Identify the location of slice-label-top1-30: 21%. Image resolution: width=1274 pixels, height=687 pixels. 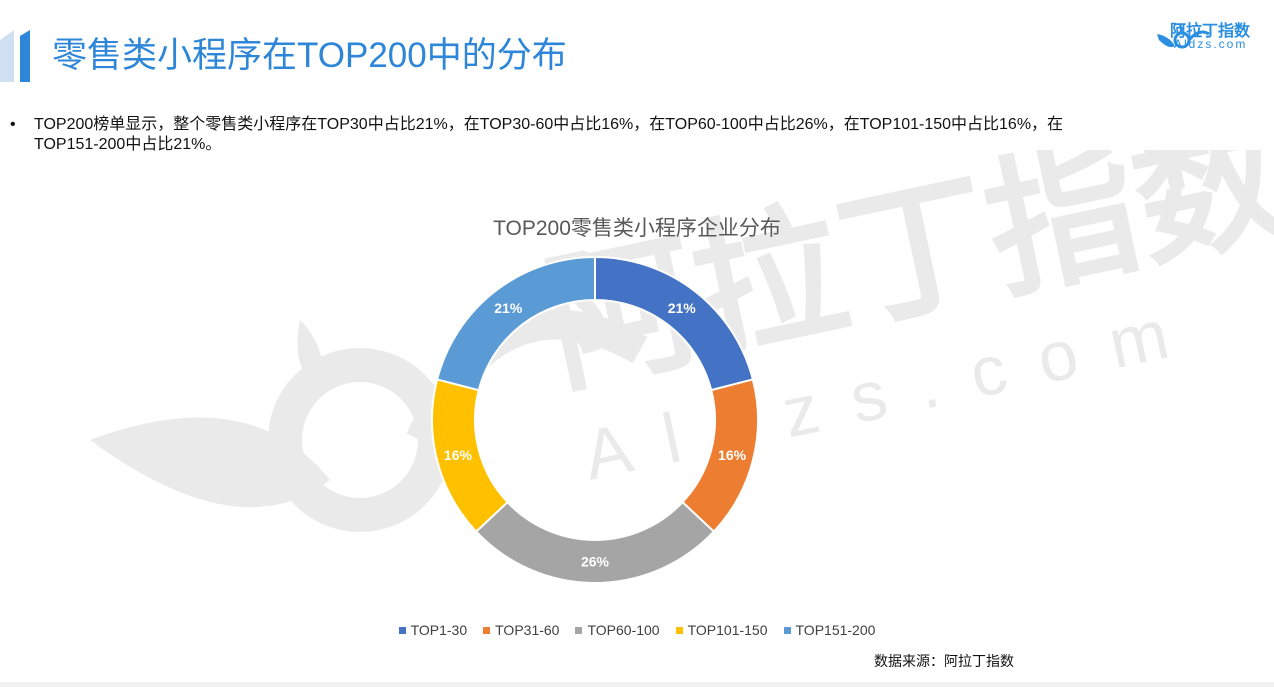
(682, 308).